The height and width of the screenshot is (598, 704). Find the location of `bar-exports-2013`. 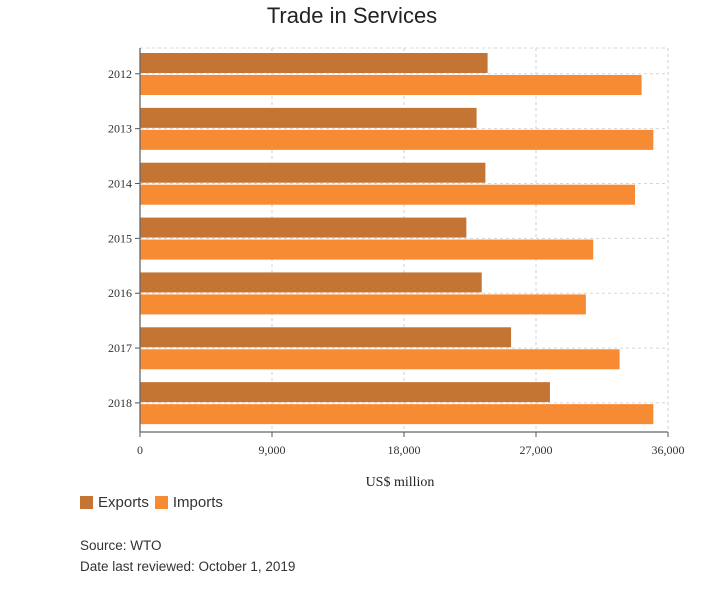

bar-exports-2013 is located at coordinates (308, 117).